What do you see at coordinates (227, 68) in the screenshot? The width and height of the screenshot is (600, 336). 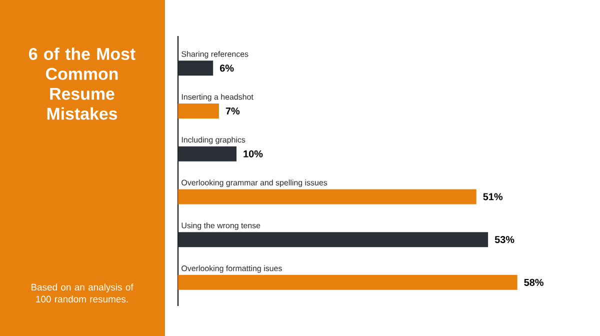 I see `data-label: 6%` at bounding box center [227, 68].